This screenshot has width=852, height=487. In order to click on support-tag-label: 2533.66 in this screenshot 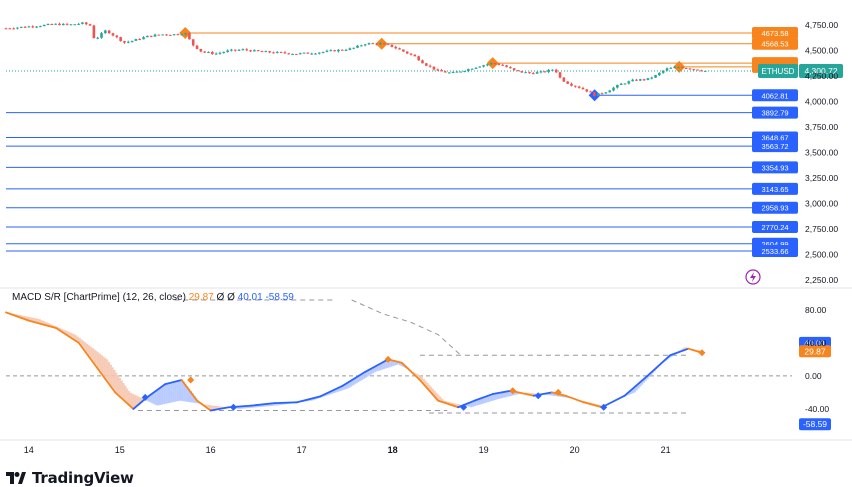, I will do `click(774, 251)`.